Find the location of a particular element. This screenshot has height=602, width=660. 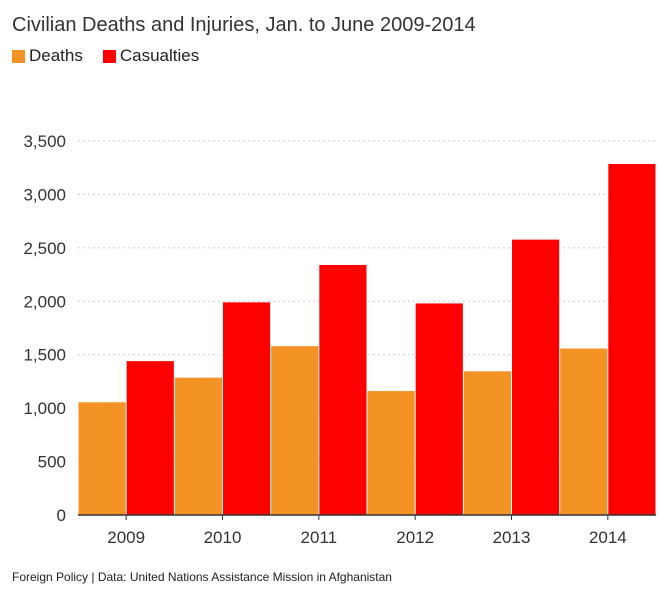

bar-casualties-2009 is located at coordinates (150, 438).